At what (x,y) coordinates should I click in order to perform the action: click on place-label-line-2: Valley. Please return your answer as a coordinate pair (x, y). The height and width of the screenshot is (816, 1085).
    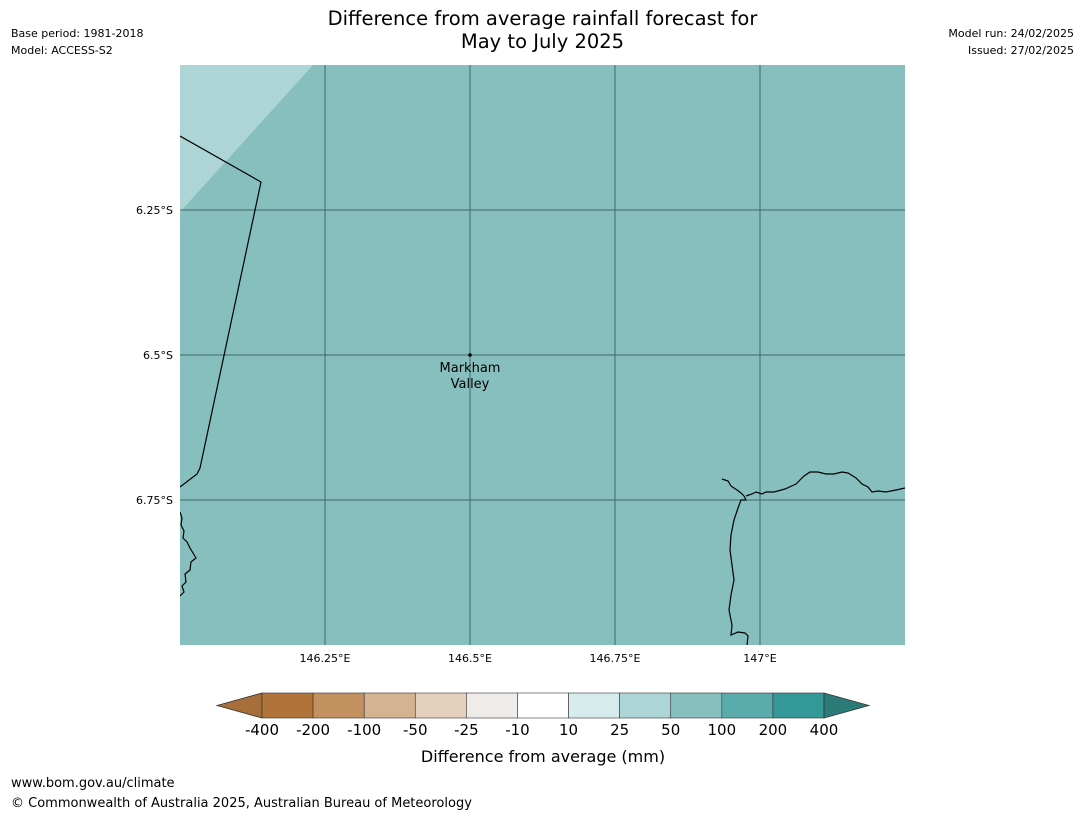
    Looking at the image, I should click on (470, 384).